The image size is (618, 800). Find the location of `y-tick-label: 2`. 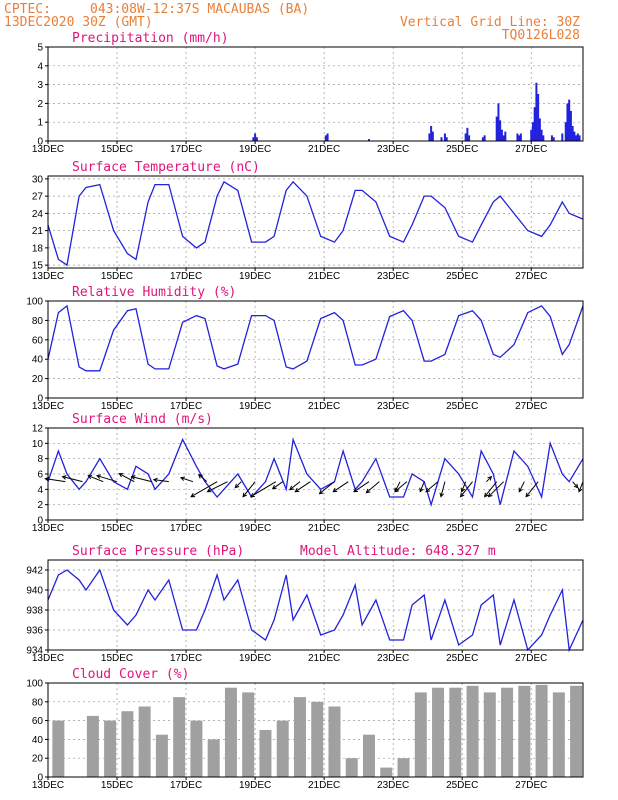

y-tick-label: 2 is located at coordinates (40, 104).